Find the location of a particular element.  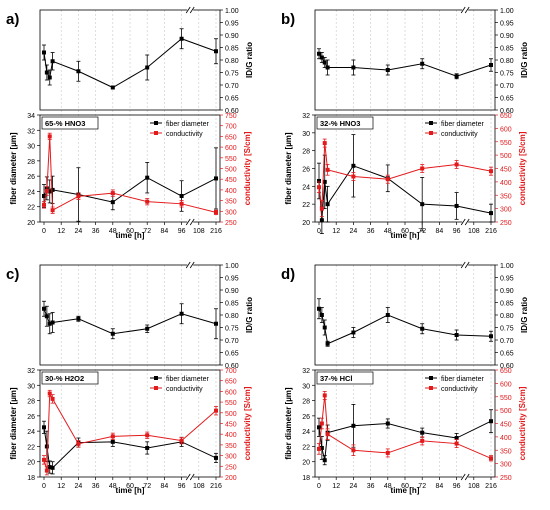

condition-label-box: 32-% HNO3 is located at coordinates (345, 123).